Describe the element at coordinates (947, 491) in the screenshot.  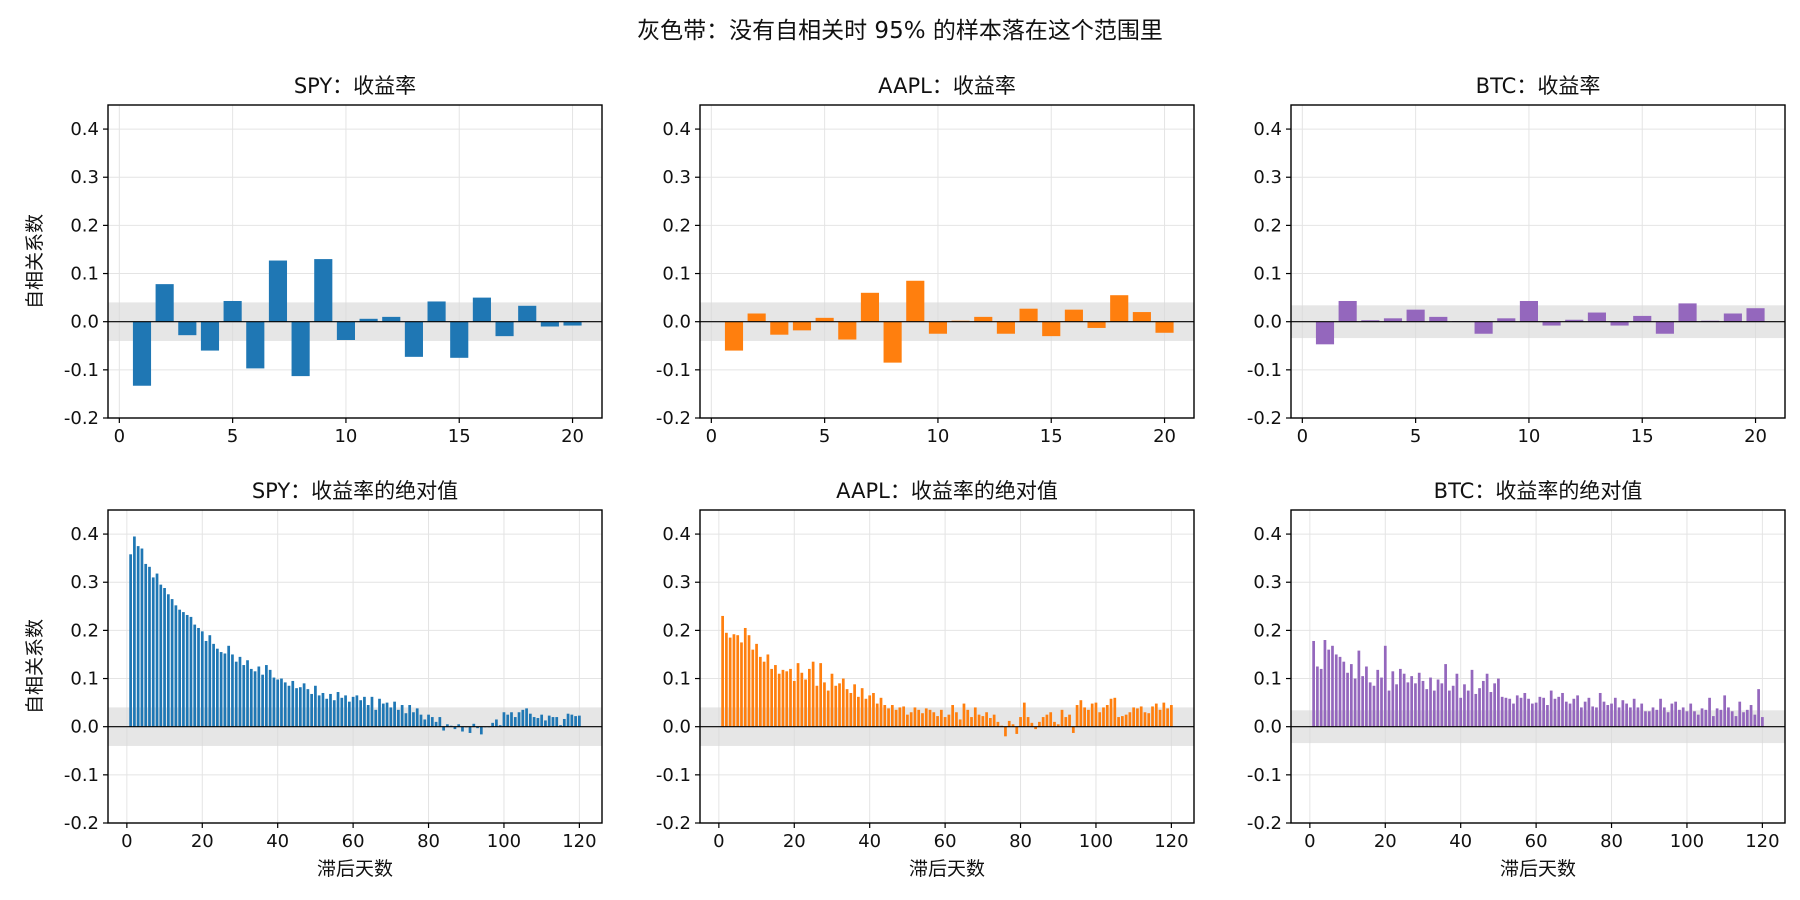
I see `panel-title: AAPL：收益率的绝对值` at that location.